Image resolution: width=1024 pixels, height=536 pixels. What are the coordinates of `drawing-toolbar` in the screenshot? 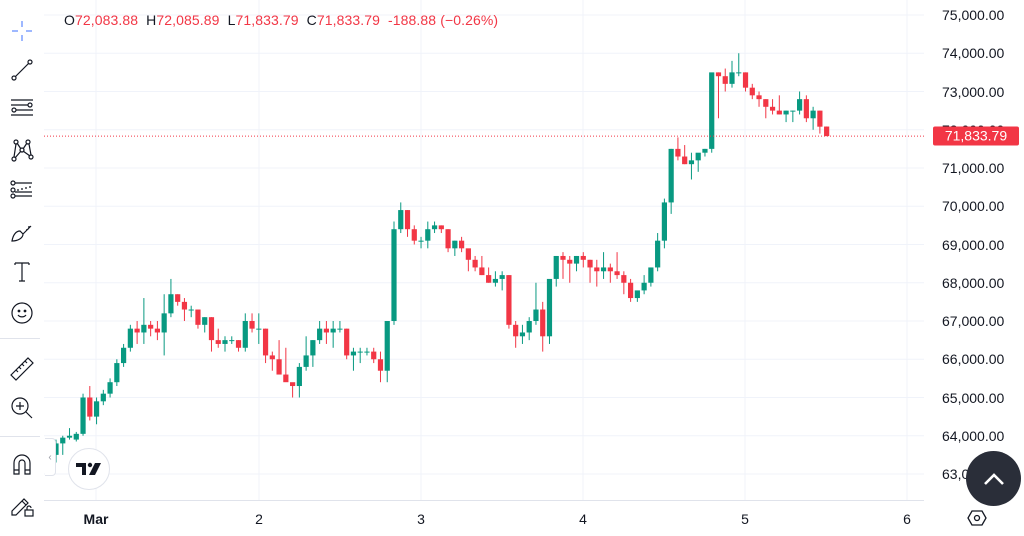 It's located at (22, 267).